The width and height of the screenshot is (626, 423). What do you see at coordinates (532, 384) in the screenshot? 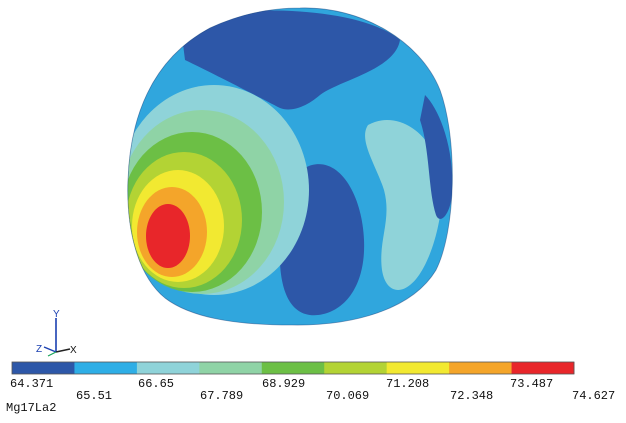
I see `legend-value-9: 73.487` at bounding box center [532, 384].